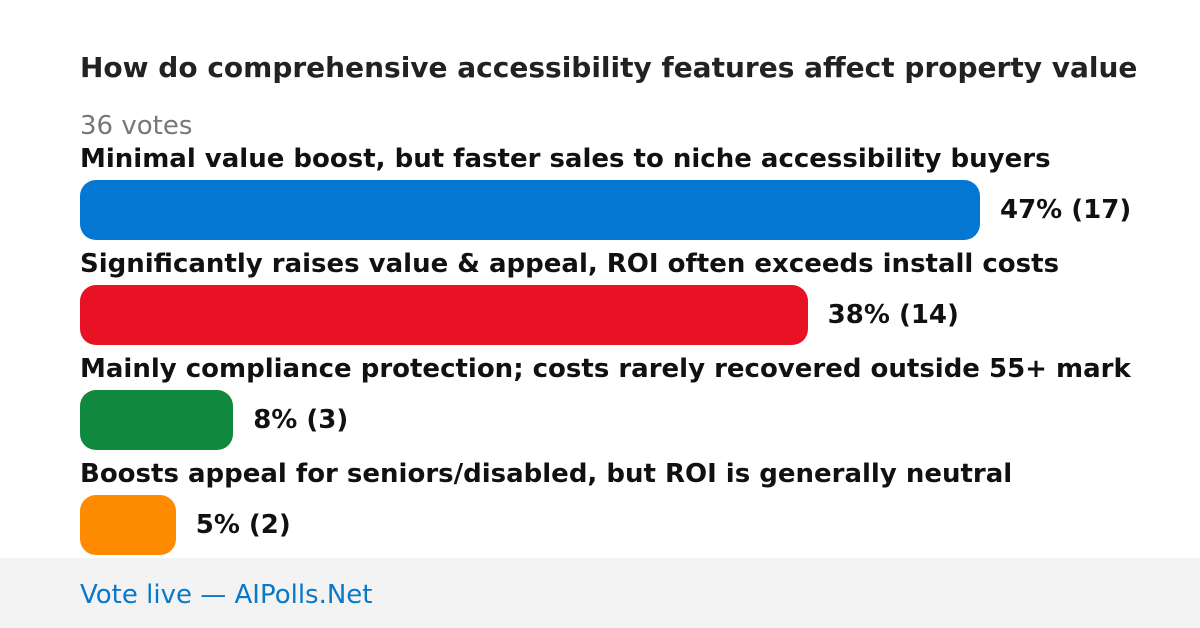  I want to click on result-label: 5% (2), so click(243, 525).